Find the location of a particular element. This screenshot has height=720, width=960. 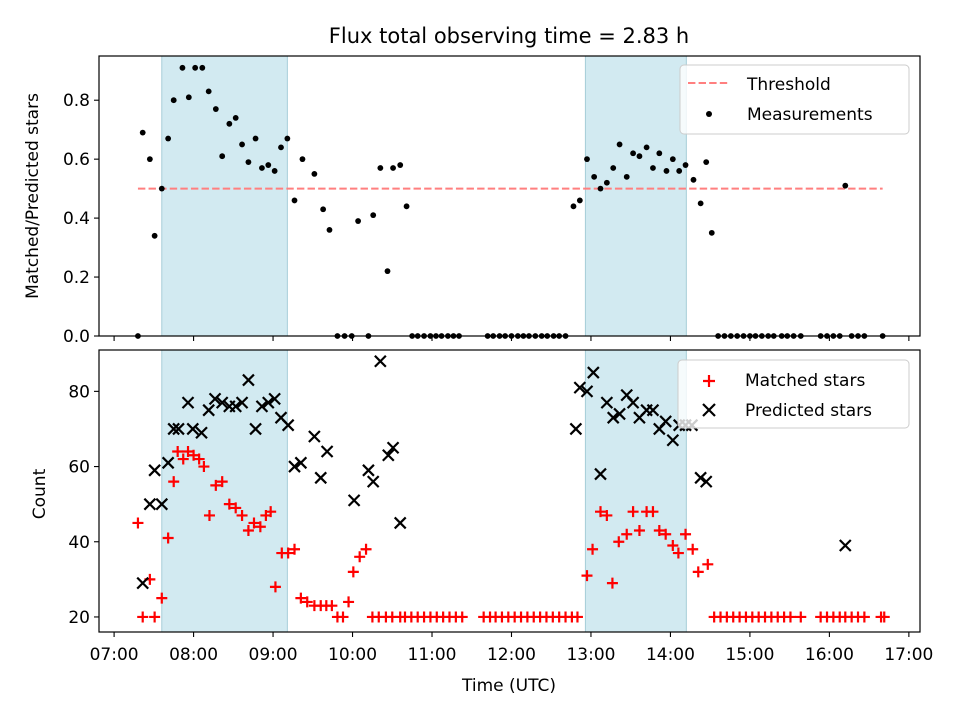

legend-measurements-swatch is located at coordinates (709, 114).